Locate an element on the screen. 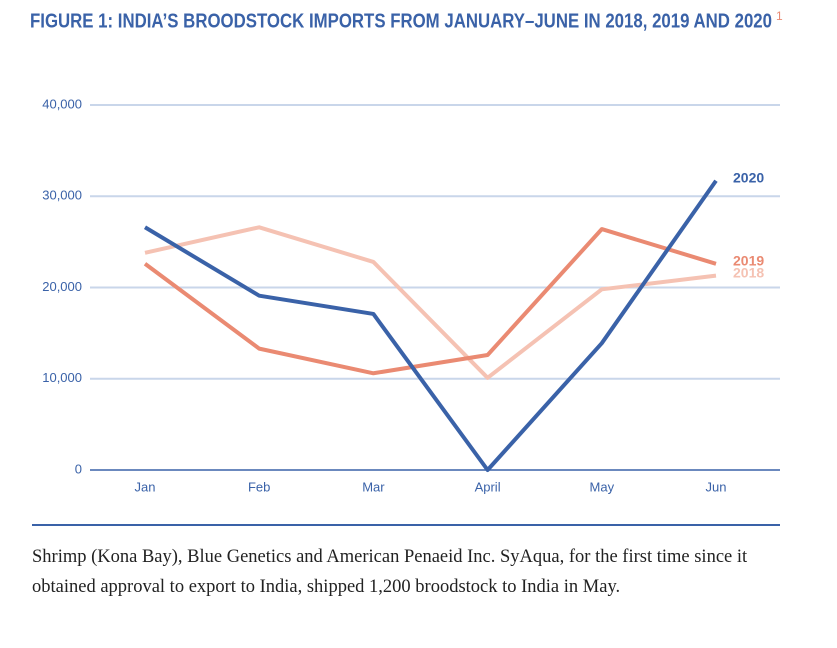  series-label: 2020 is located at coordinates (748, 177).